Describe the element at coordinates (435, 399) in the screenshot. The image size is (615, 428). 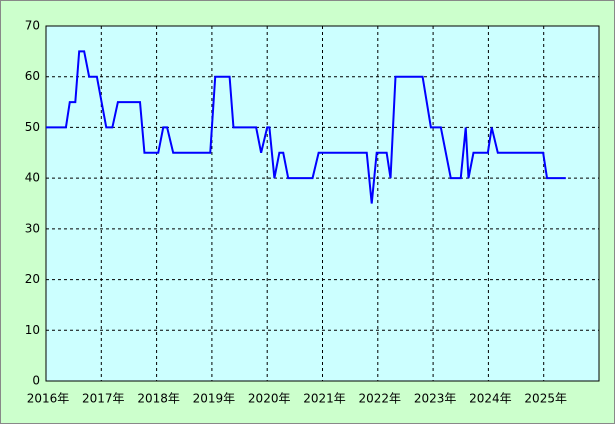
I see `x-tick-label: 2023年` at that location.